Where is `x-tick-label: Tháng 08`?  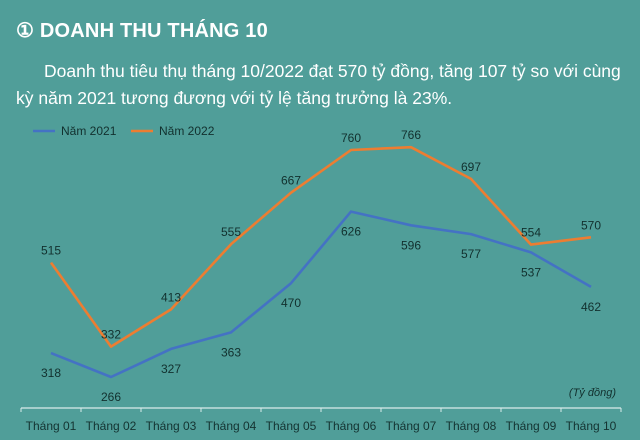
x-tick-label: Tháng 08 is located at coordinates (471, 426).